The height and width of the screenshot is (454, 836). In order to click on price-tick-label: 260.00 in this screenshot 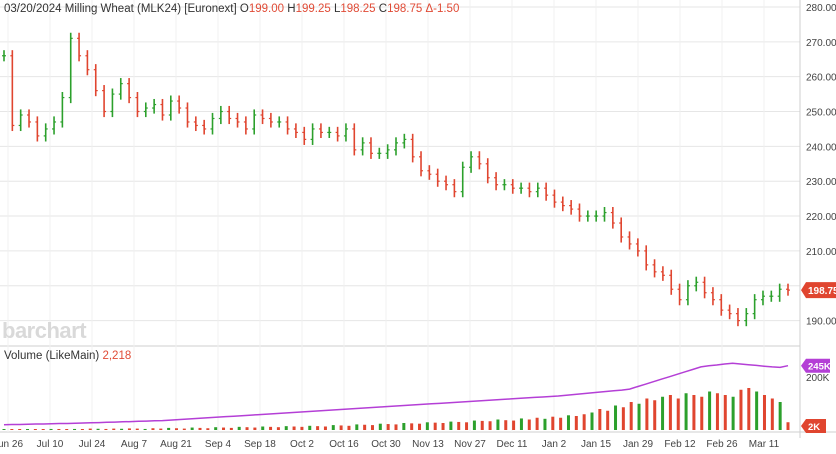, I will do `click(821, 78)`.